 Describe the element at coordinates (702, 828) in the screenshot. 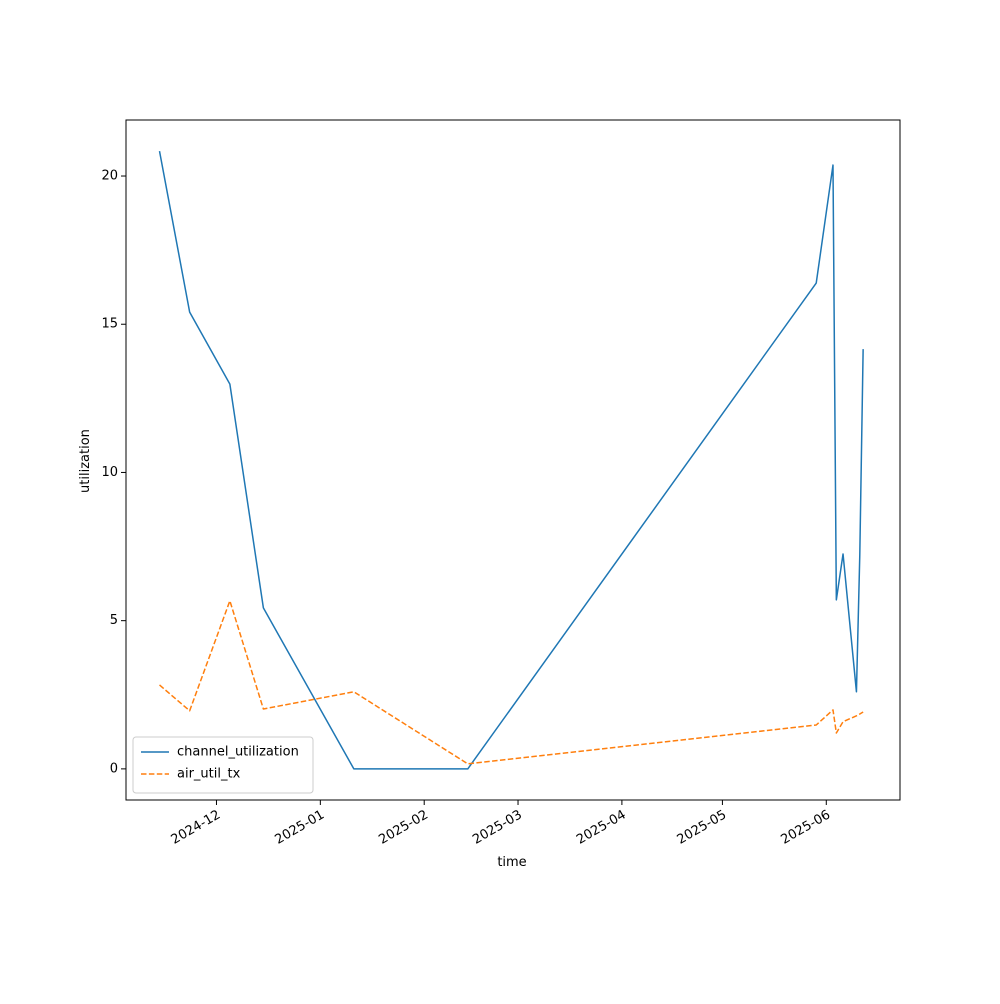

I see `x-tick-label: 2025-05` at that location.